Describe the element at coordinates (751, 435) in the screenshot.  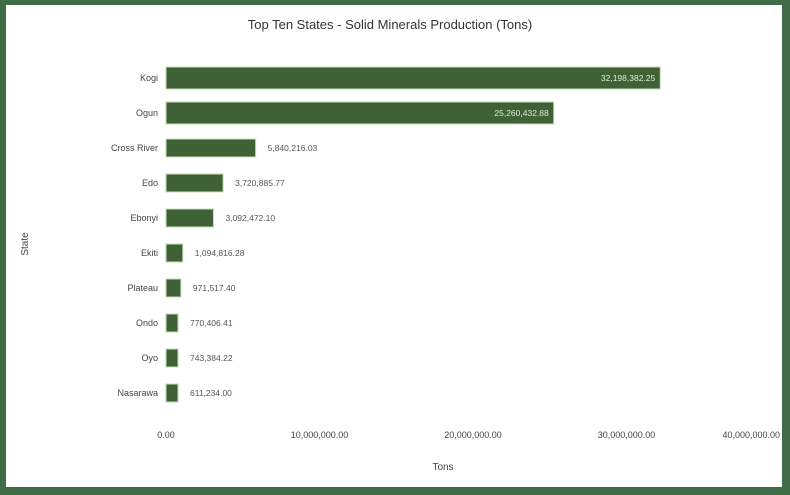
I see `x-tick-label: 40,000,000.00` at that location.